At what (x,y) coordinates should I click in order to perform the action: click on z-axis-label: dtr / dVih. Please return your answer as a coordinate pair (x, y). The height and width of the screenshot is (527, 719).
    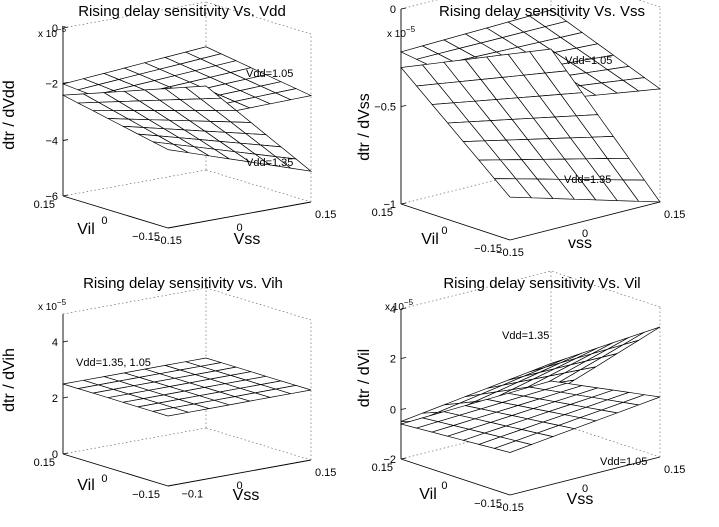
    Looking at the image, I should click on (9, 380).